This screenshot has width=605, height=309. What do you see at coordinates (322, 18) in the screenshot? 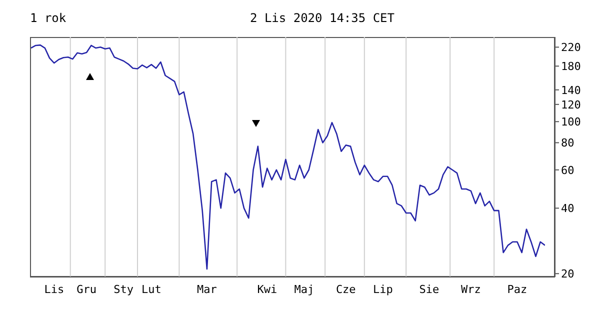
I see `chart-subtitle: 2 Lis 2020 14:35 CET` at bounding box center [322, 18].